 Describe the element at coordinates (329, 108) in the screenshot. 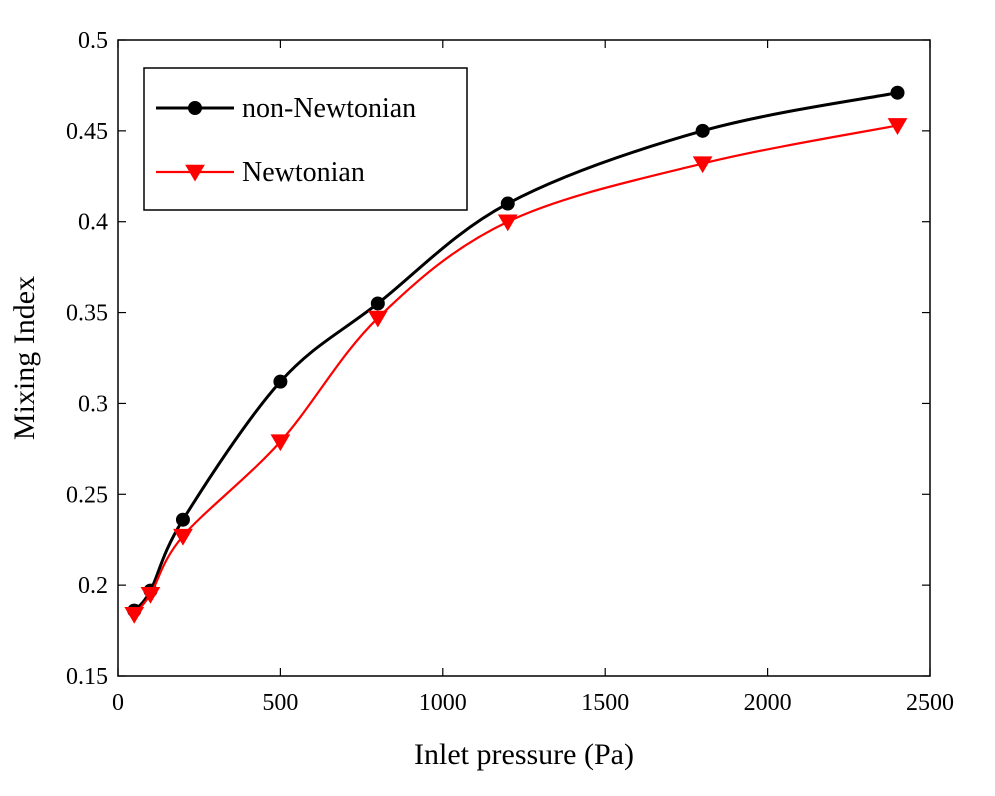

I see `legend-label: non-Newtonian` at that location.